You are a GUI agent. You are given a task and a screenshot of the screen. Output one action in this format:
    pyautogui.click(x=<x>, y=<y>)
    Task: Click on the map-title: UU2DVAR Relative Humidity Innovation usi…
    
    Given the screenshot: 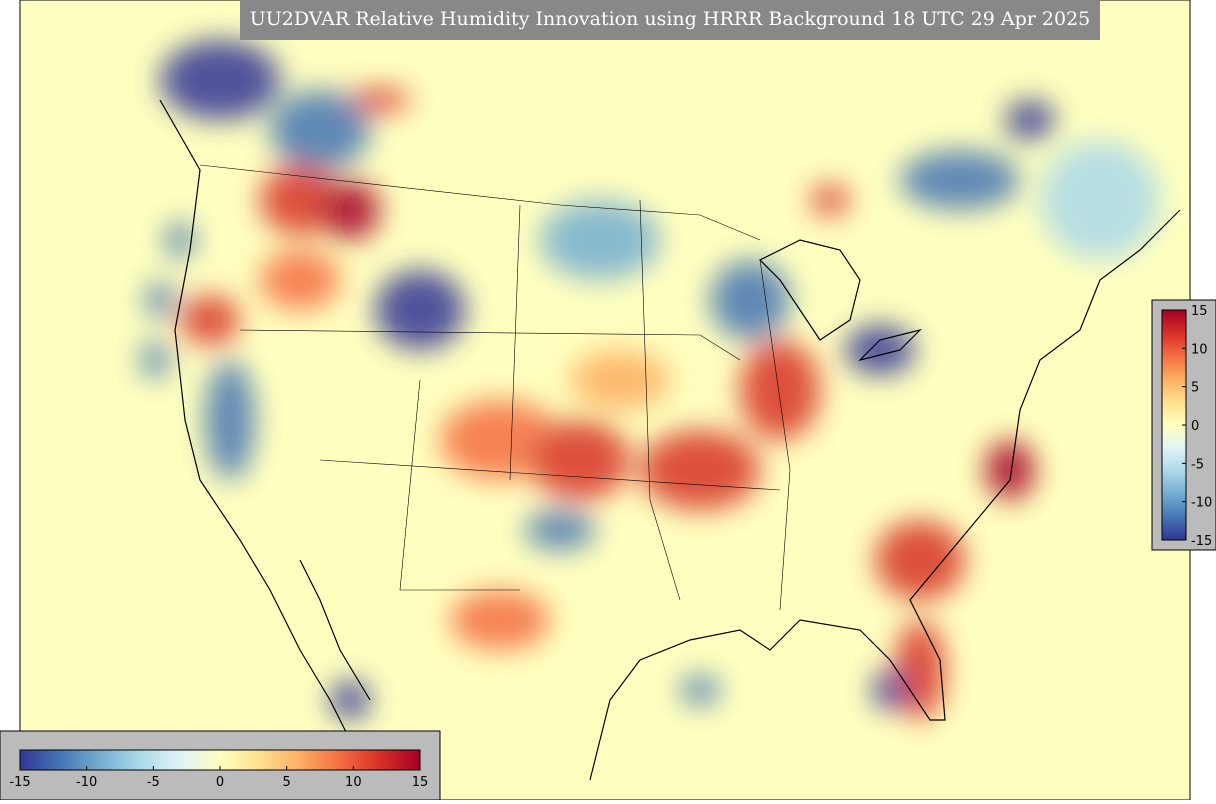 What is the action you would take?
    pyautogui.click(x=670, y=19)
    